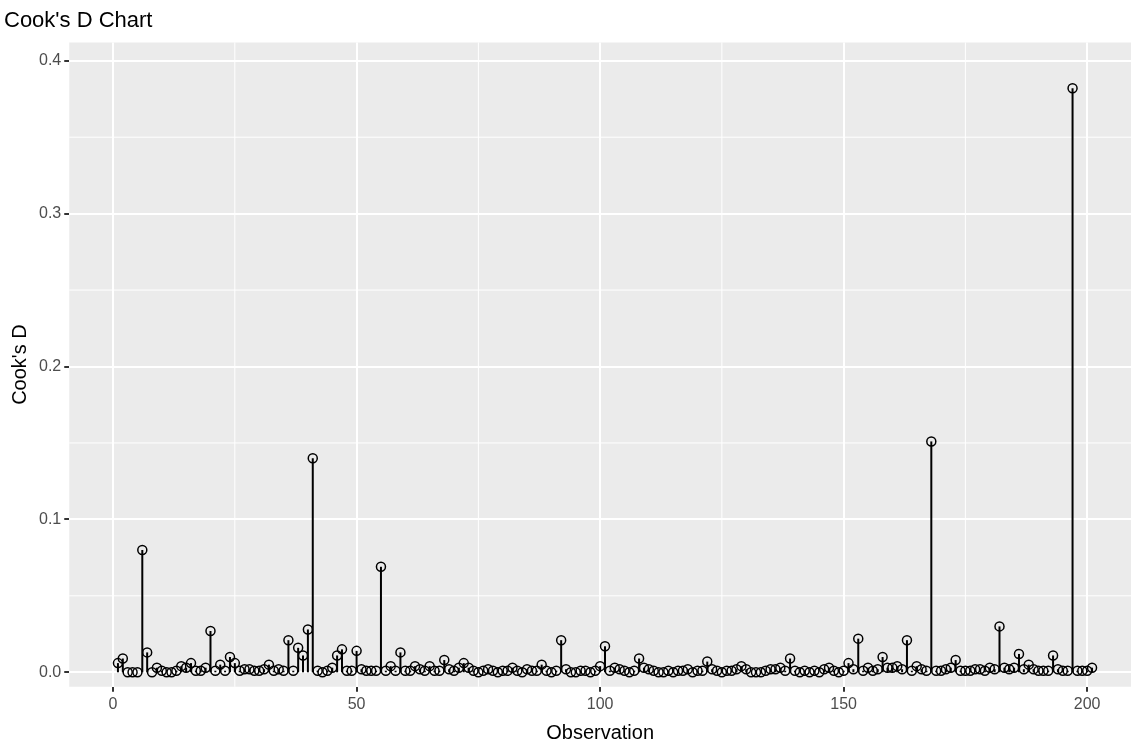 The image size is (1141, 753). Describe the element at coordinates (600, 703) in the screenshot. I see `x-tick-label: 100` at that location.